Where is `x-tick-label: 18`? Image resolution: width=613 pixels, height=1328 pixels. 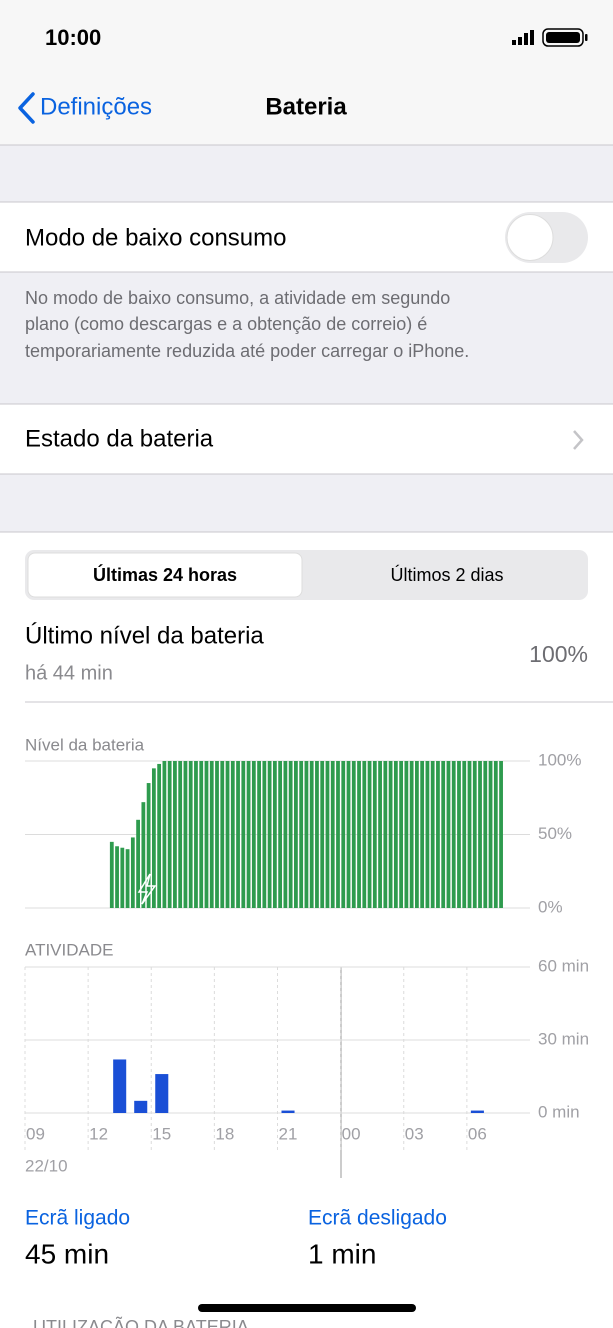 x-tick-label: 18 is located at coordinates (224, 1133).